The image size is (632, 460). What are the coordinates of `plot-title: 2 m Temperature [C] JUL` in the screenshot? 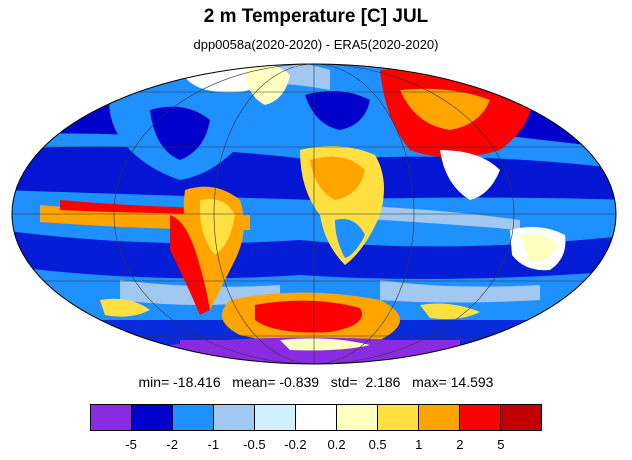 It's located at (316, 16).